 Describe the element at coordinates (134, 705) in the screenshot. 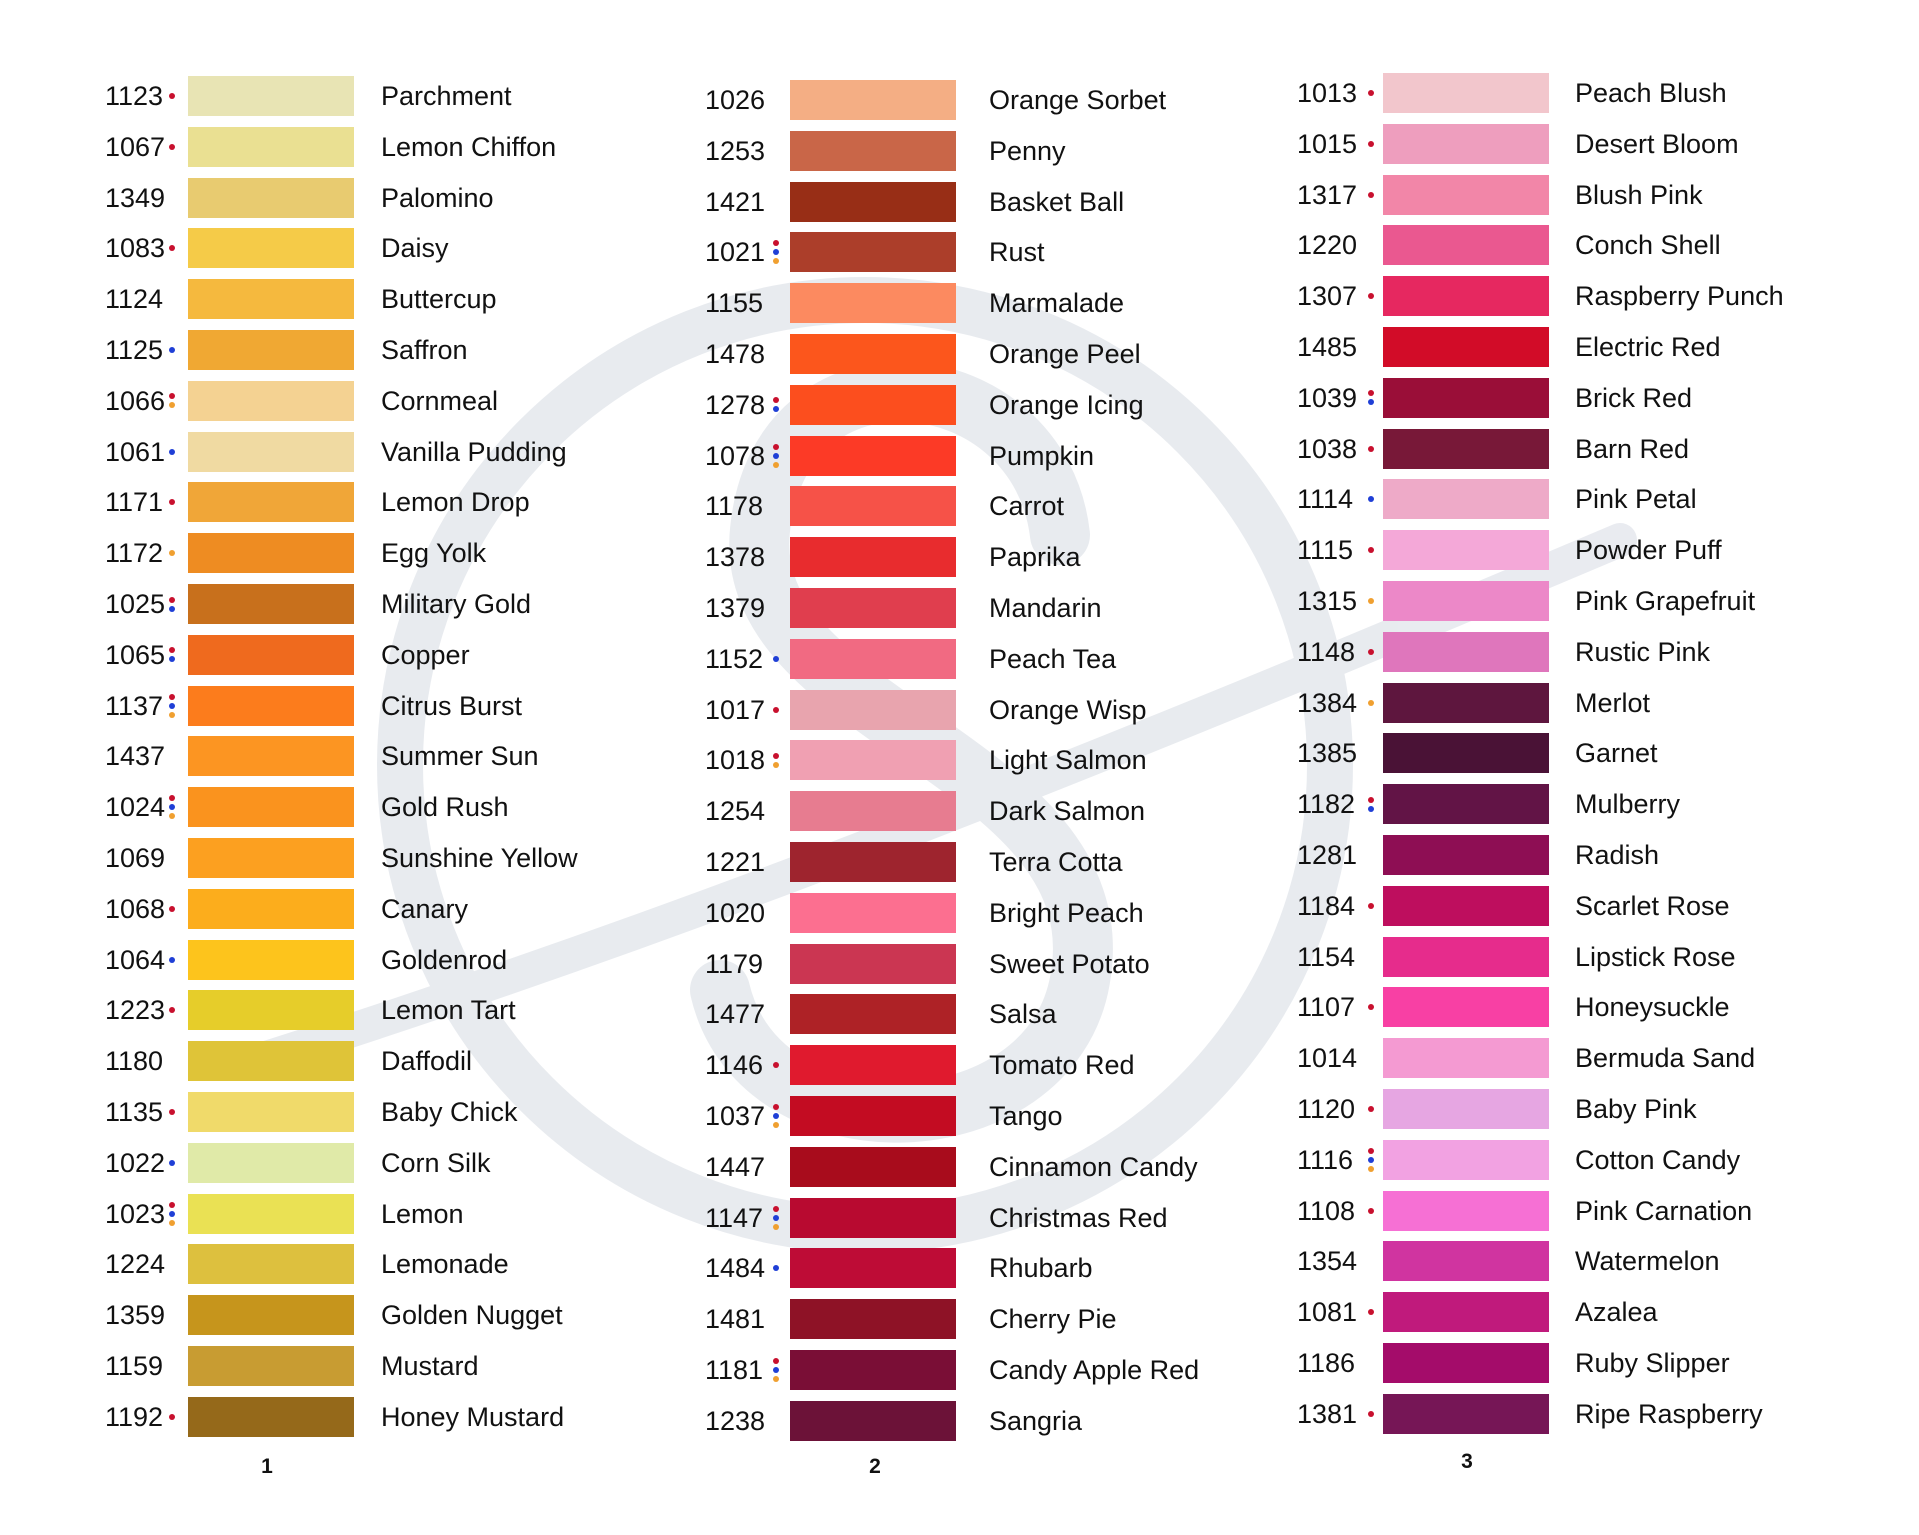

I see `color-code: 1137` at that location.